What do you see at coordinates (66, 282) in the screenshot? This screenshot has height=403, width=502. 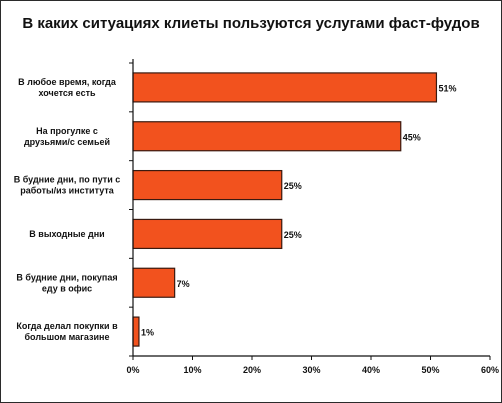 I see `category-label-4: В будние дни, покупая еду в офис` at bounding box center [66, 282].